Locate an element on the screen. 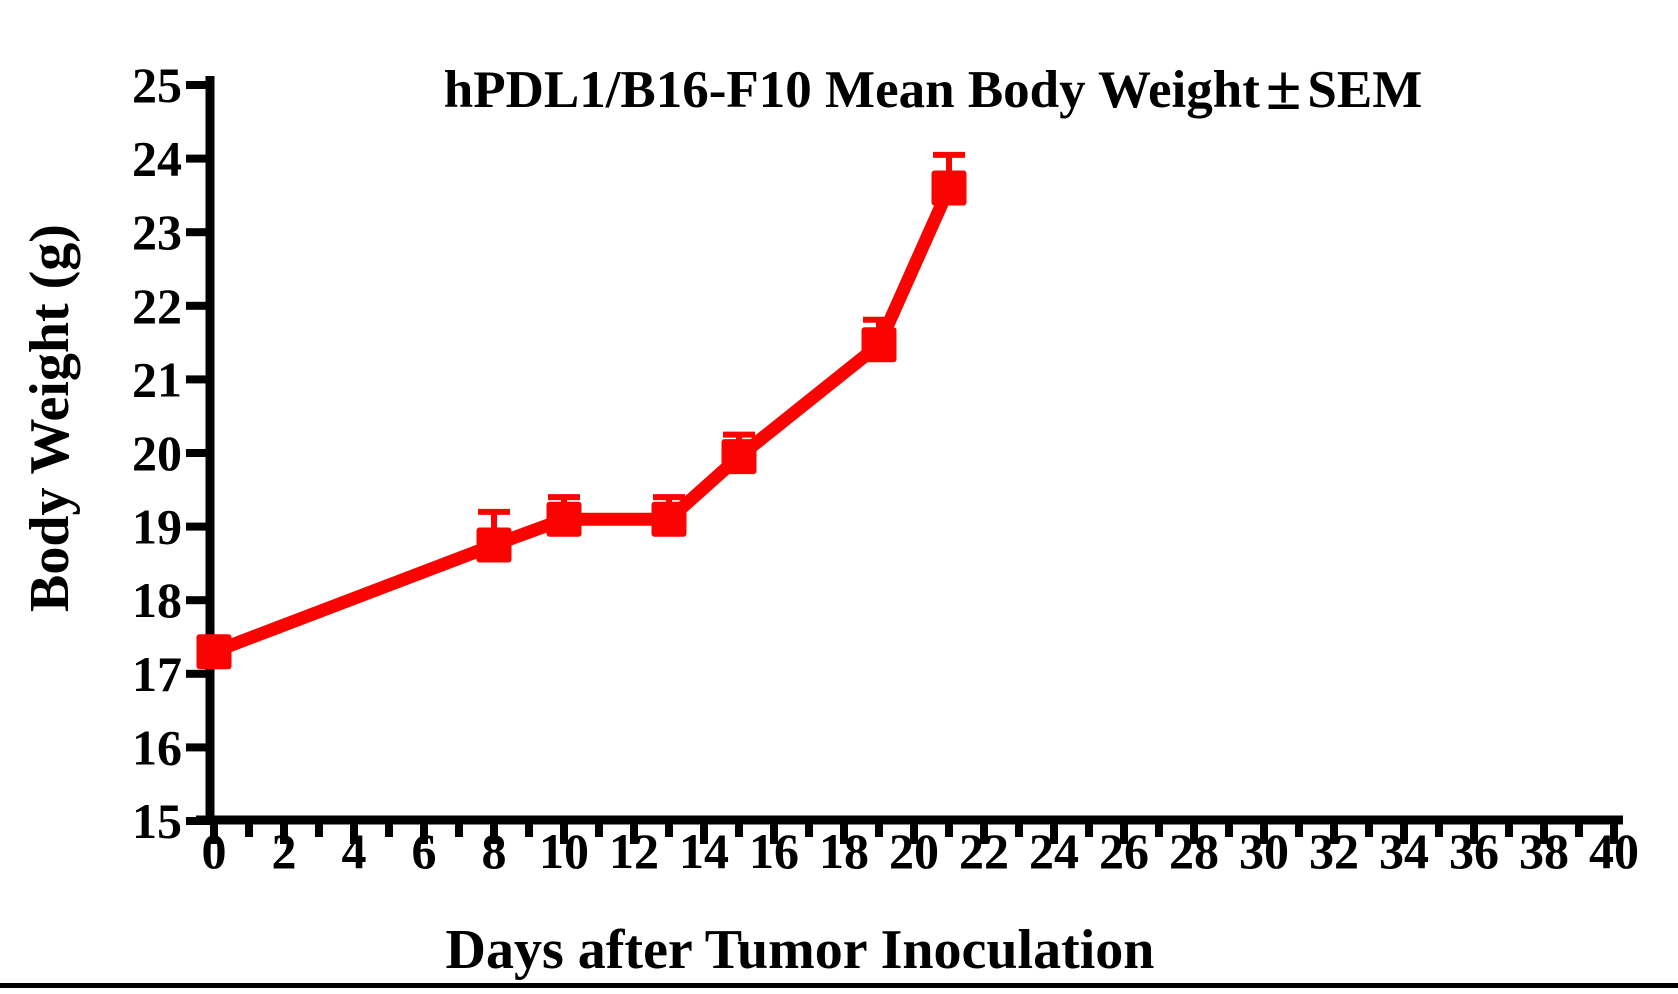 This screenshot has width=1678, height=994. plus-minus-symbol: ± is located at coordinates (1283, 87).